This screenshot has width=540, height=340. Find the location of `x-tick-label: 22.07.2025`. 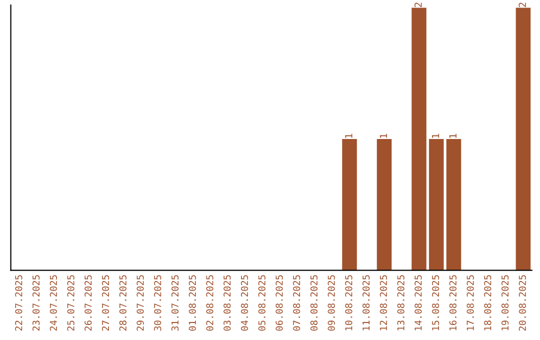

x-tick-label: 22.07.2025 is located at coordinates (18, 303).